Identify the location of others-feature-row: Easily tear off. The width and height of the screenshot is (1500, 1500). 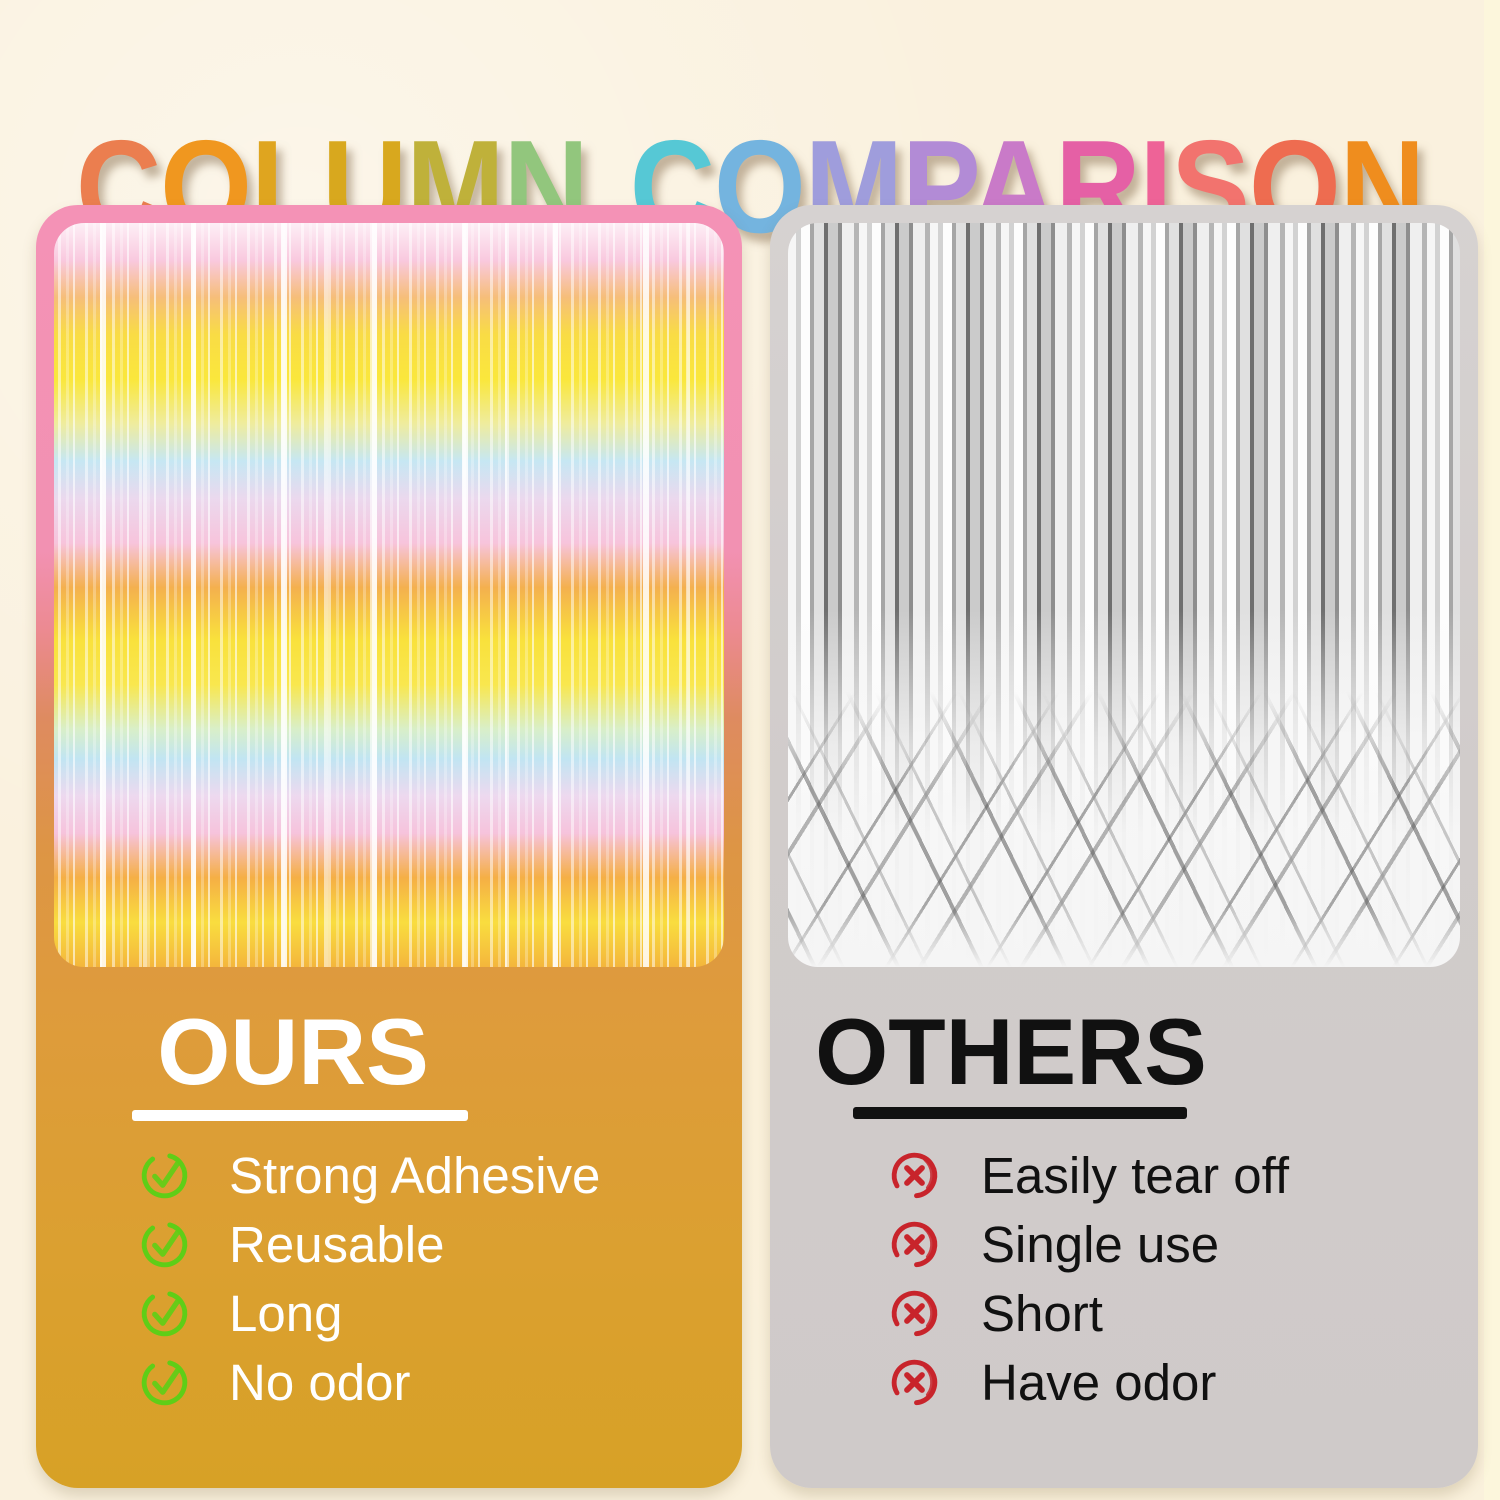
(1088, 1175).